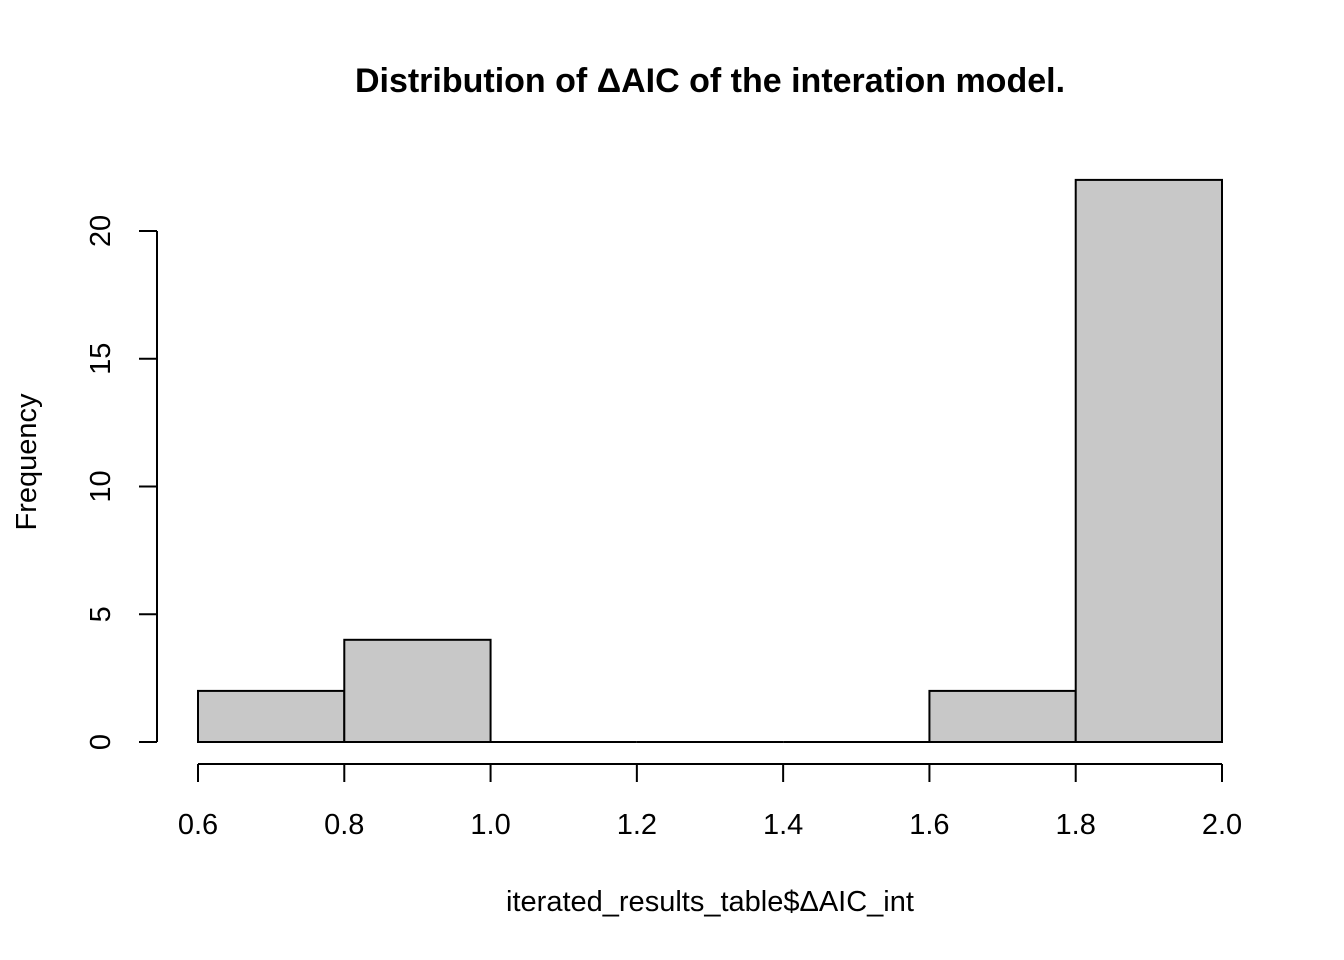  Describe the element at coordinates (344, 825) in the screenshot. I see `x-tick-label: 0.8` at that location.